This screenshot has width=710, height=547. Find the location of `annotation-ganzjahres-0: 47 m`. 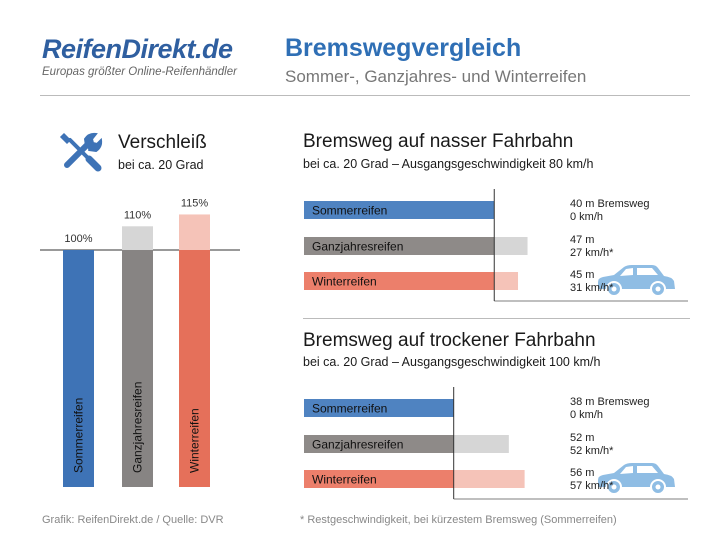

annotation-ganzjahres-0: 47 m is located at coordinates (582, 240).